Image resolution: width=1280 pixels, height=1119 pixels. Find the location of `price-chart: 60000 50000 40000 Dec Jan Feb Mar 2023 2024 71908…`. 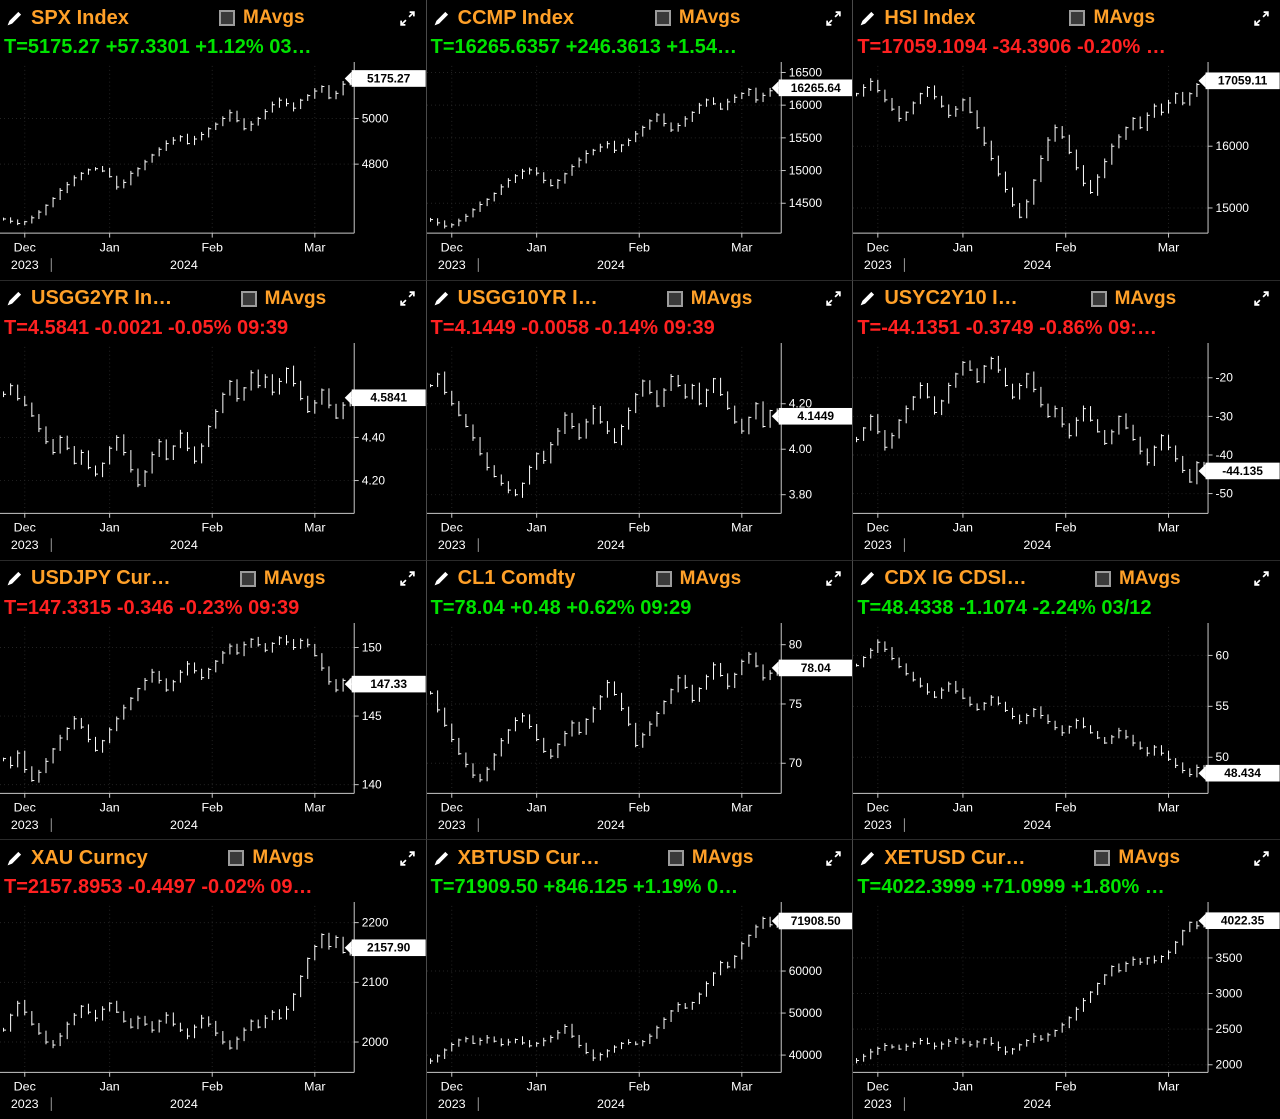

price-chart: 60000 50000 40000 Dec Jan Feb Mar 2023 2024 71908… is located at coordinates (639, 1010).